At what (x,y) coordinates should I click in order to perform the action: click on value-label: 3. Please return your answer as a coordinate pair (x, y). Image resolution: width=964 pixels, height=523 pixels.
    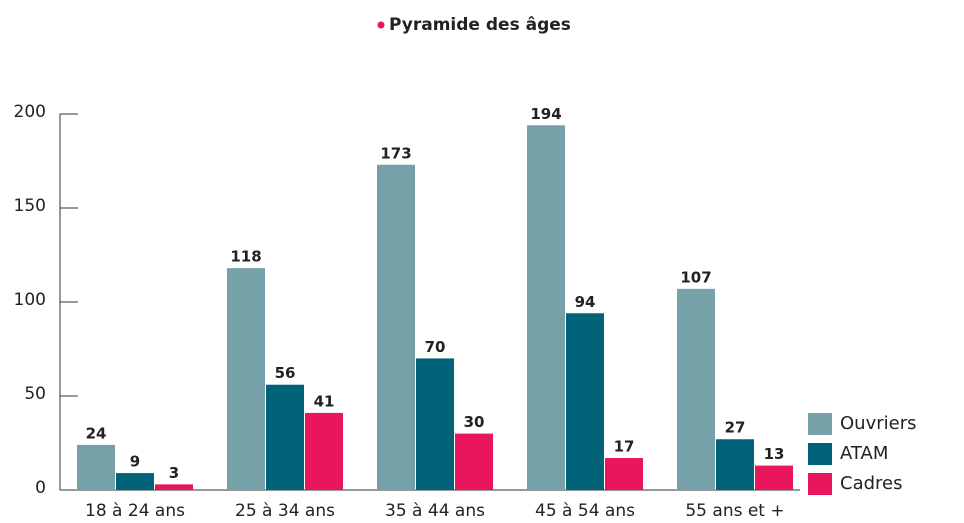
    Looking at the image, I should click on (174, 473).